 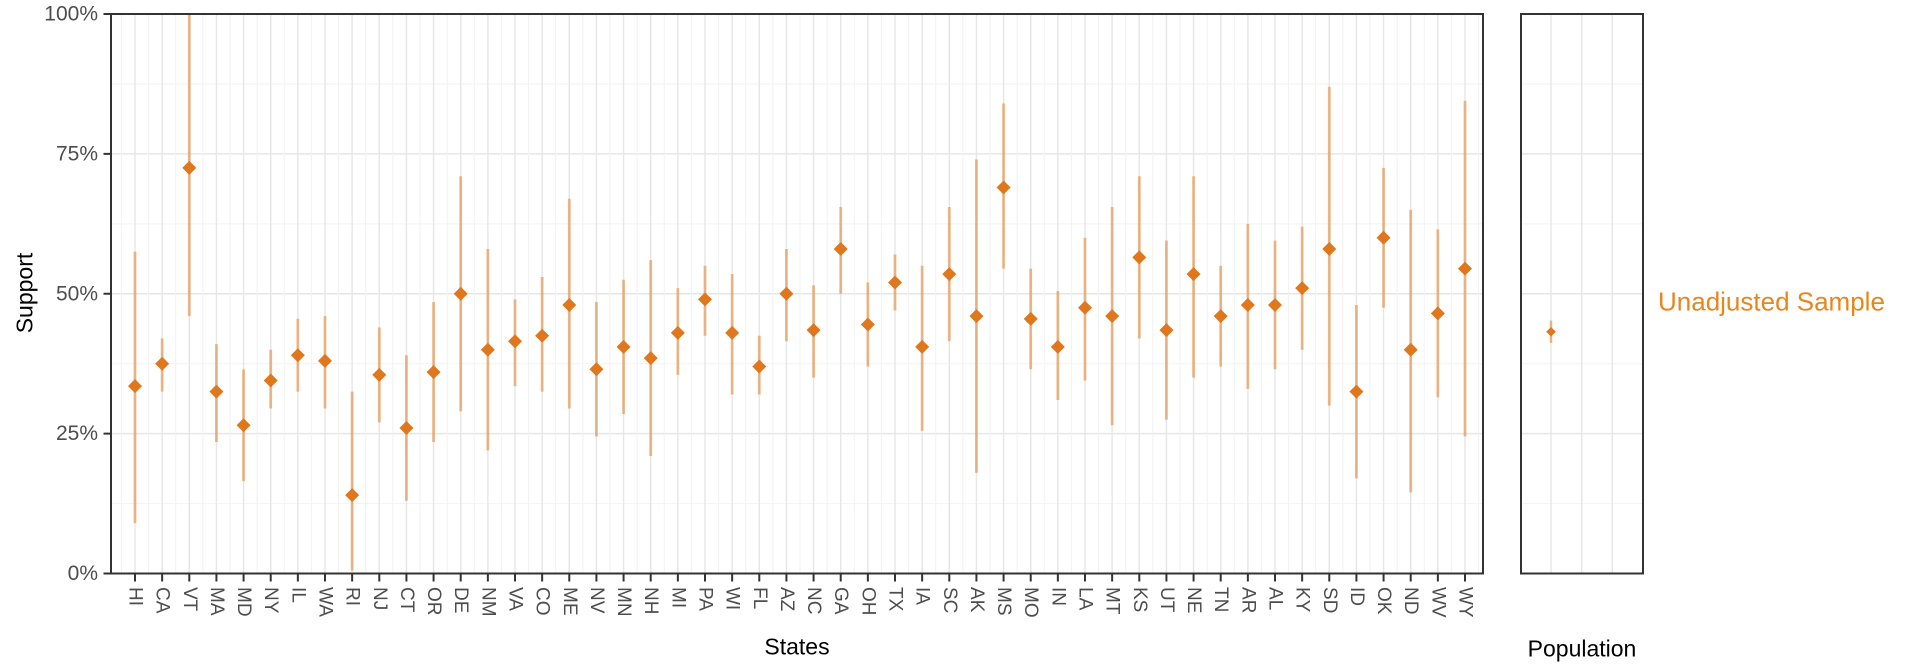 What do you see at coordinates (460, 600) in the screenshot?
I see `x-tick-label-DE: DE` at bounding box center [460, 600].